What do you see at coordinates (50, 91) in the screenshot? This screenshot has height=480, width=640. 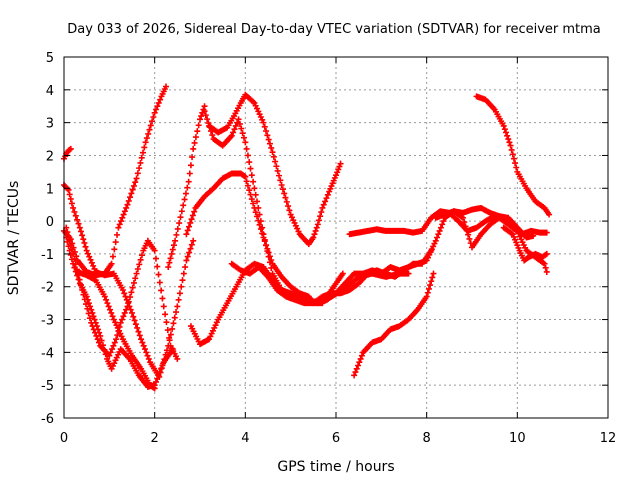 I see `y-tick-label: 4` at bounding box center [50, 91].